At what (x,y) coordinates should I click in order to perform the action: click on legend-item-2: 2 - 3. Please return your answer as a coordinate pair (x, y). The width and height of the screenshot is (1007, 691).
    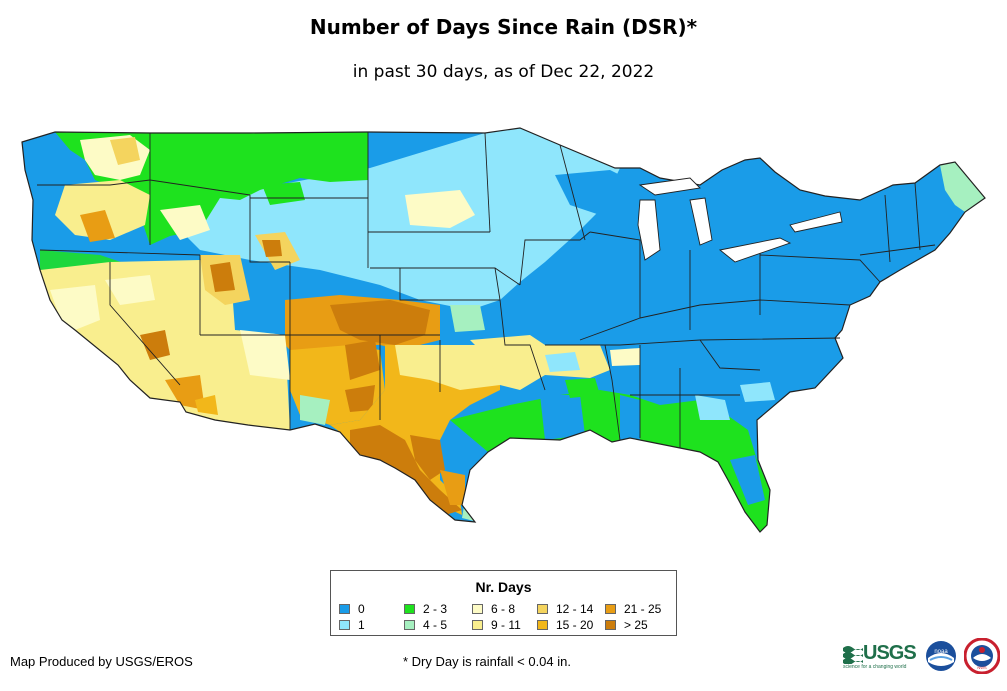
    Looking at the image, I should click on (425, 609).